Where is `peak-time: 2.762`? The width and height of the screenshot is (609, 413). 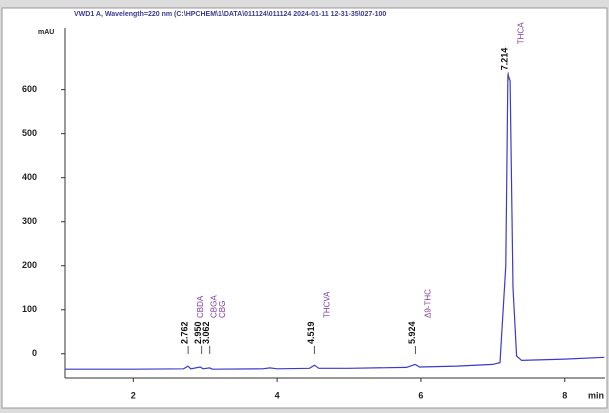
peak-time: 2.762 is located at coordinates (184, 332).